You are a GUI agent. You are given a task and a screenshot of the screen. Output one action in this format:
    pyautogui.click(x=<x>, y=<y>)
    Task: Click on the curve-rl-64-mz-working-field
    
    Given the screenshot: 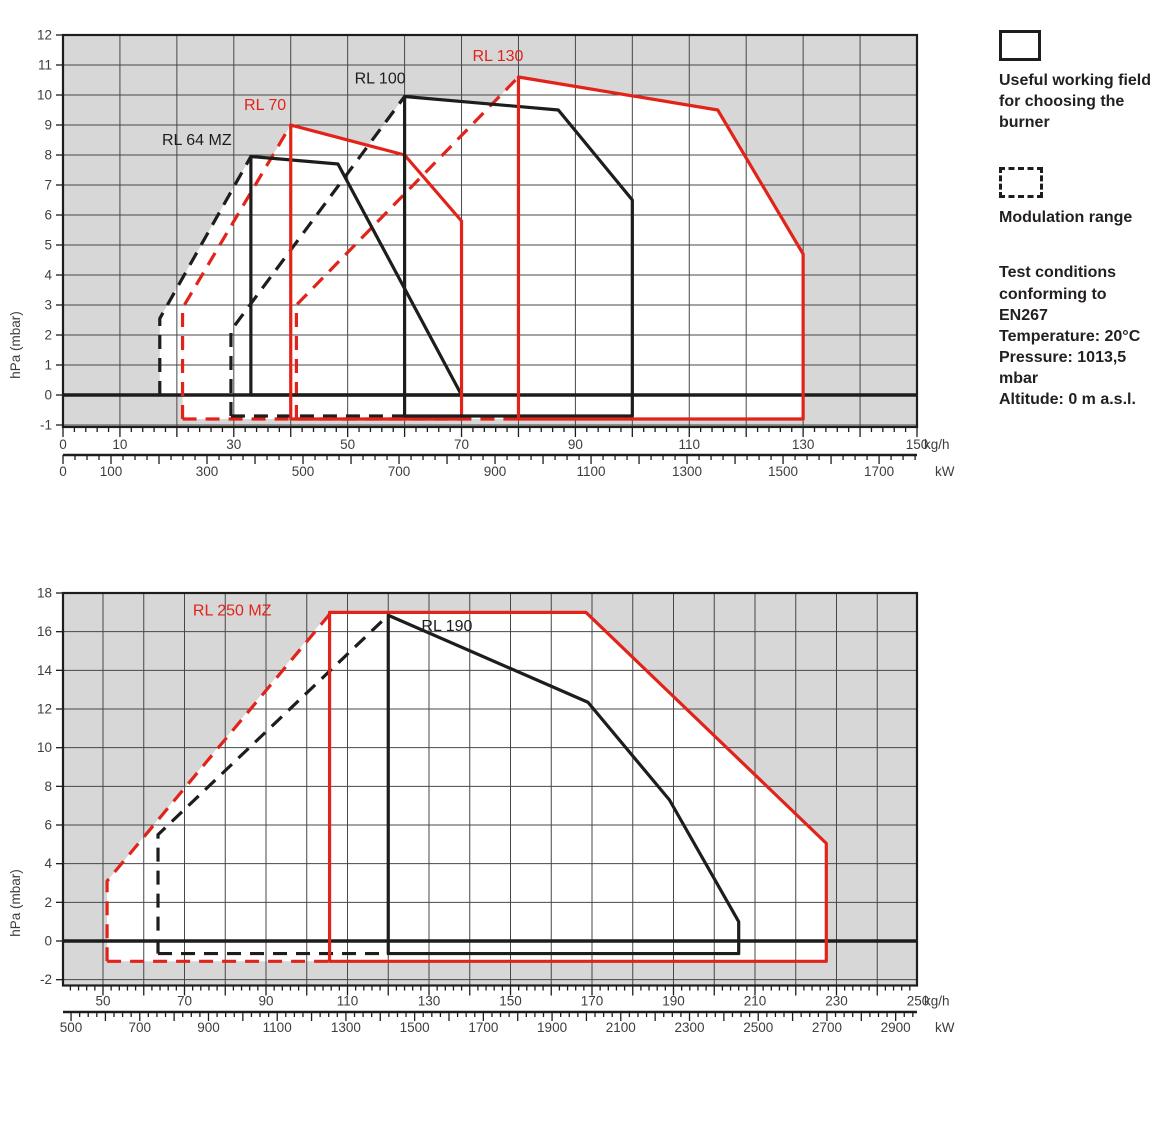 What is the action you would take?
    pyautogui.click(x=356, y=275)
    